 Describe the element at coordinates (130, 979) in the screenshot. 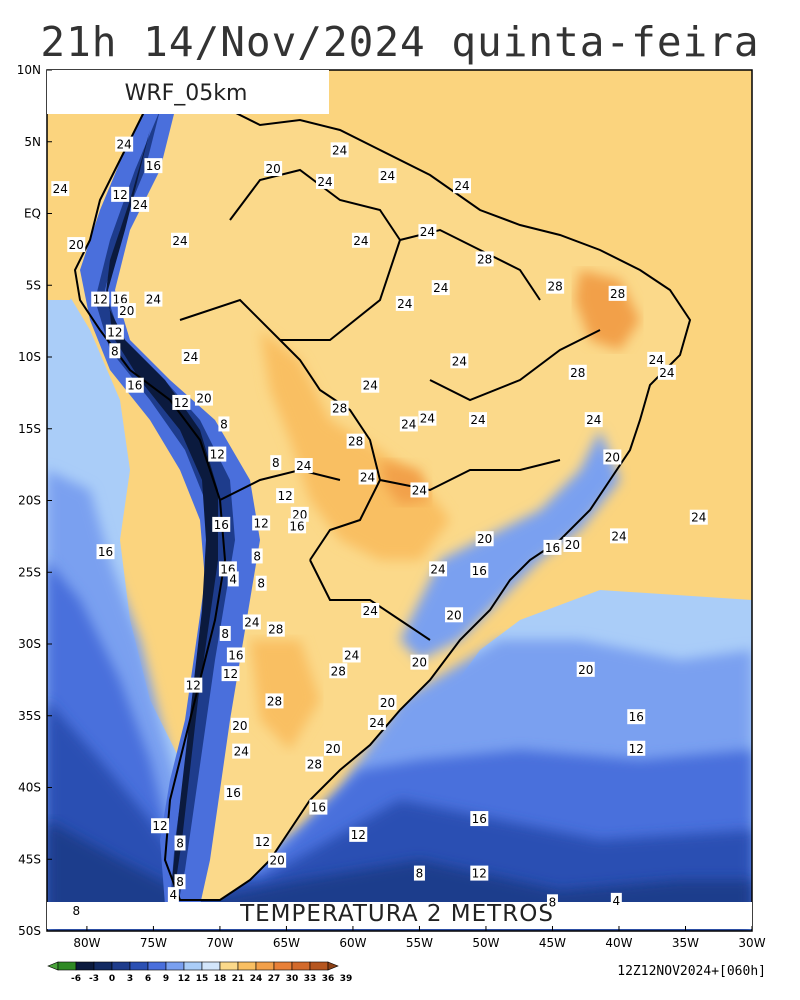

I see `colorbar-tick-label: 3` at that location.